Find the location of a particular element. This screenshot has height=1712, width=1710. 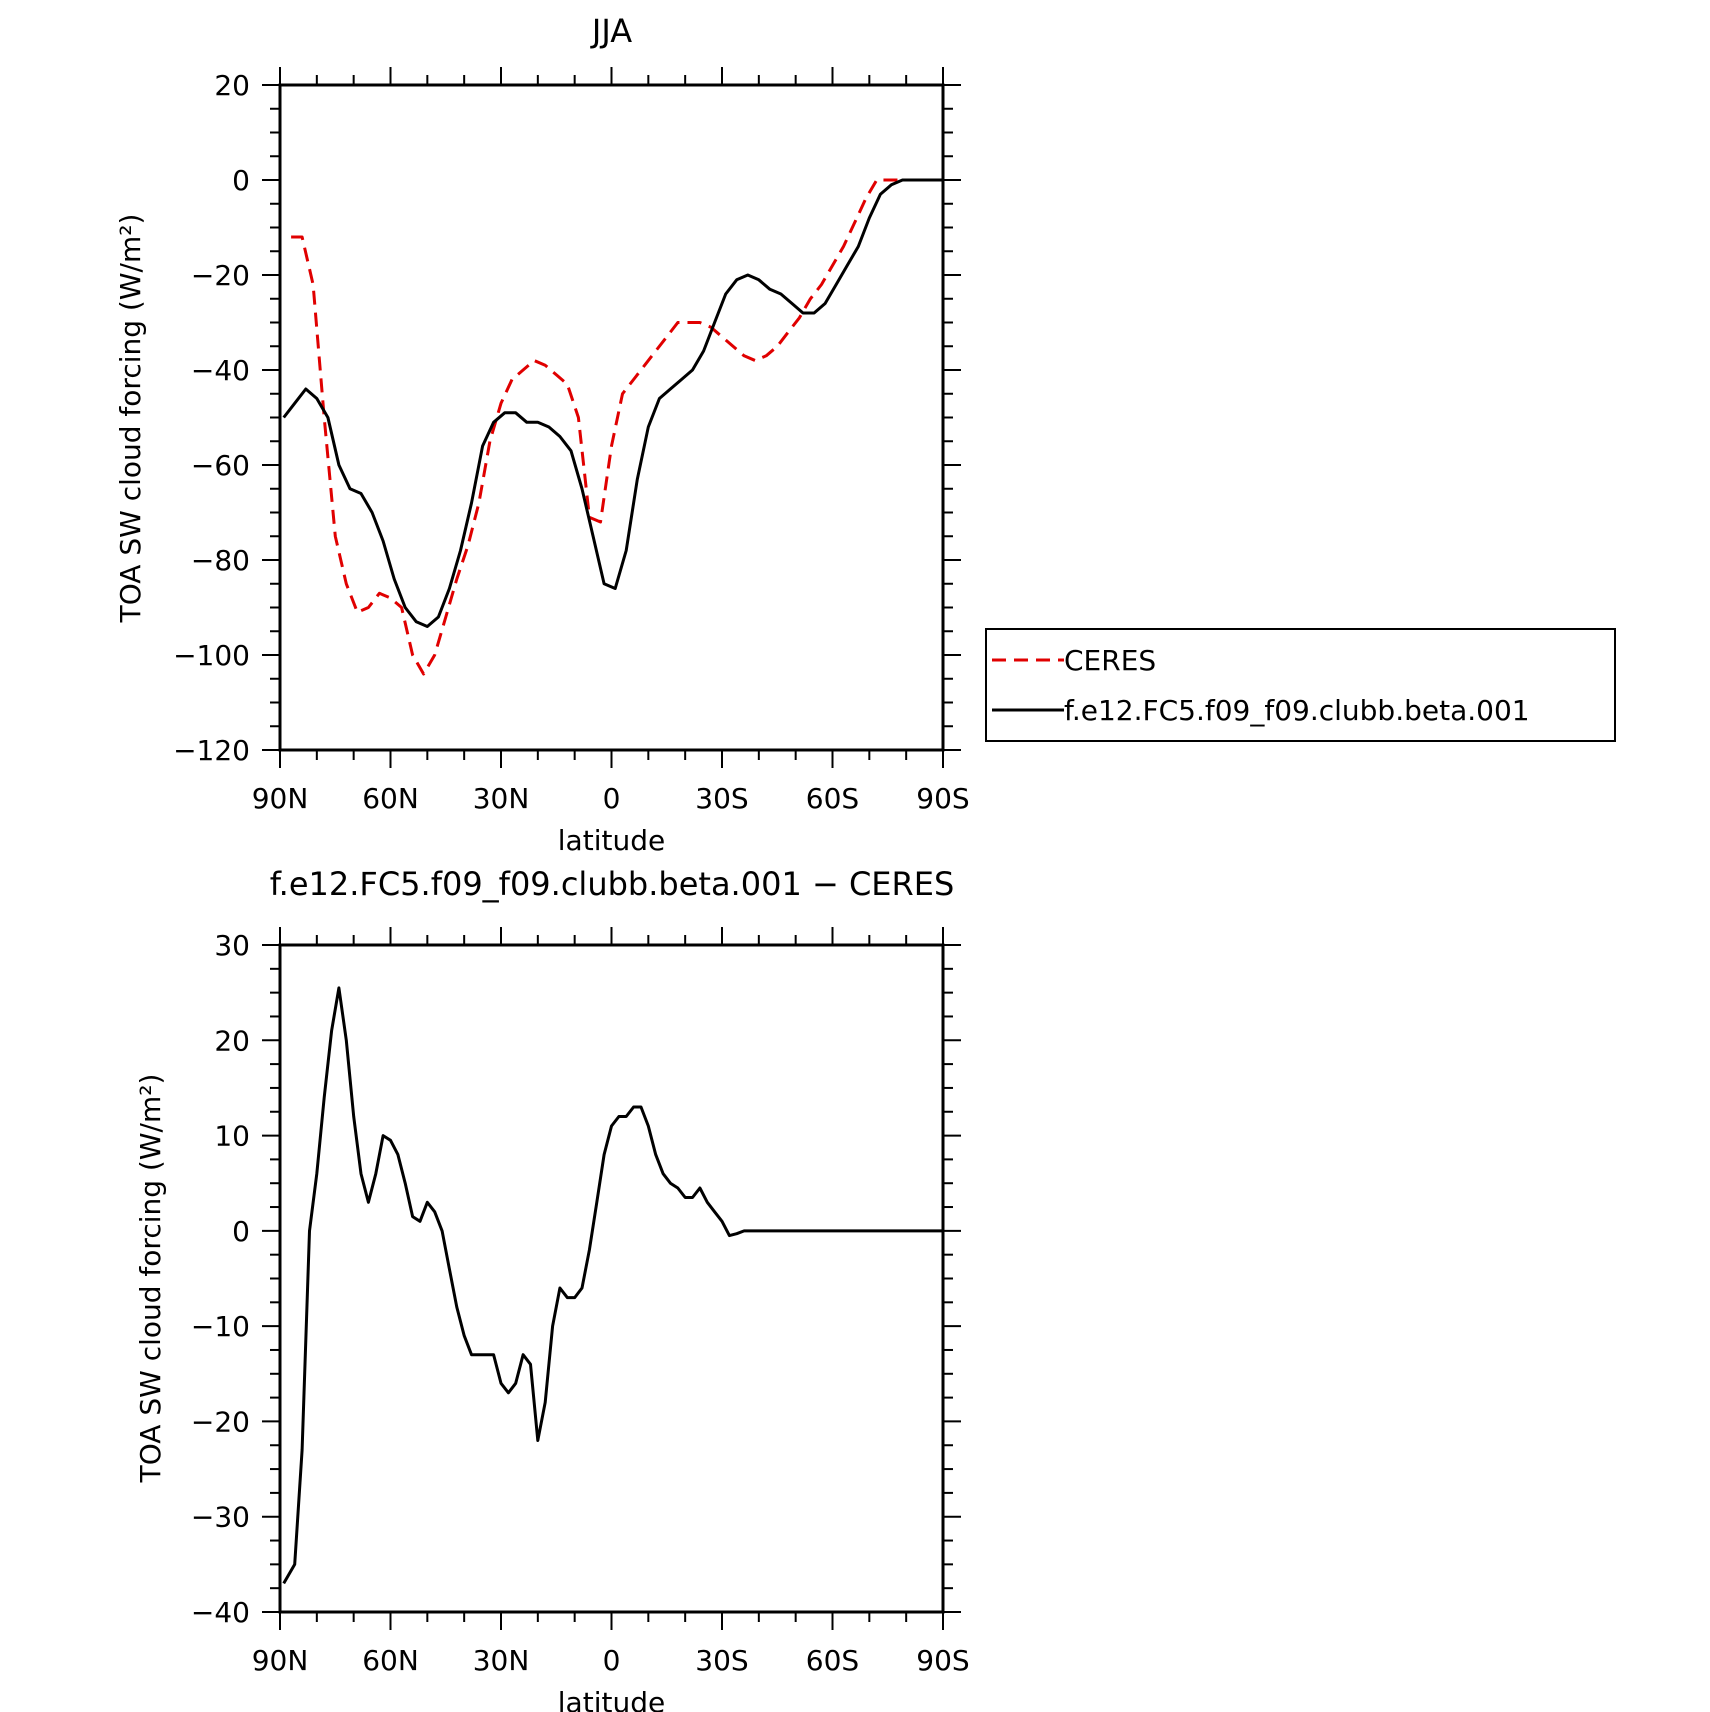

y-tick-label: 10 is located at coordinates (232, 1136).